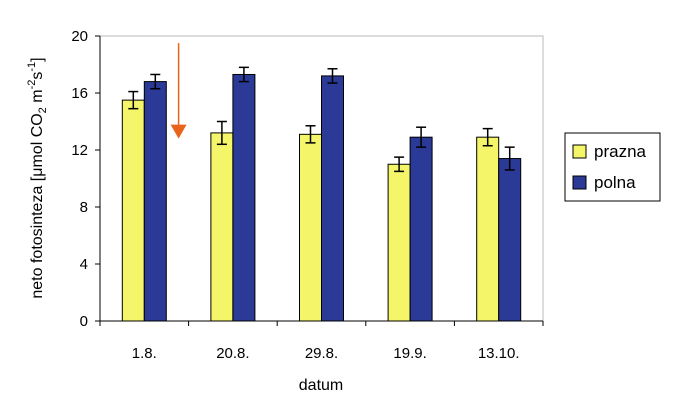 This screenshot has height=408, width=676. What do you see at coordinates (232, 353) in the screenshot?
I see `x-tick-label: 20.8.` at bounding box center [232, 353].